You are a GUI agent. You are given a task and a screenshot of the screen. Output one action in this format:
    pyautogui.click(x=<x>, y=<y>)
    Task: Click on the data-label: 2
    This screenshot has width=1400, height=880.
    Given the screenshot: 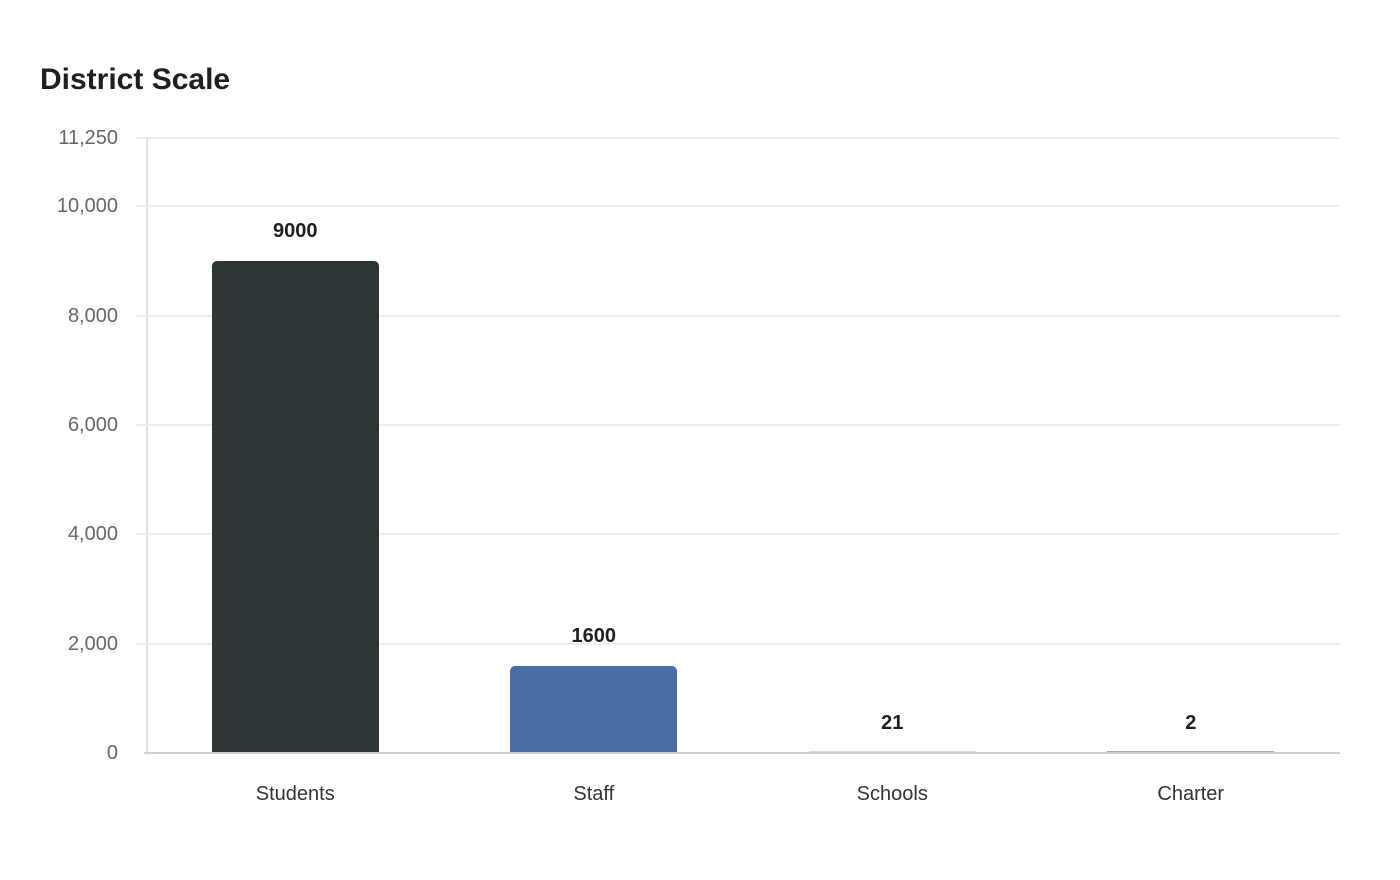 What is the action you would take?
    pyautogui.click(x=1191, y=723)
    